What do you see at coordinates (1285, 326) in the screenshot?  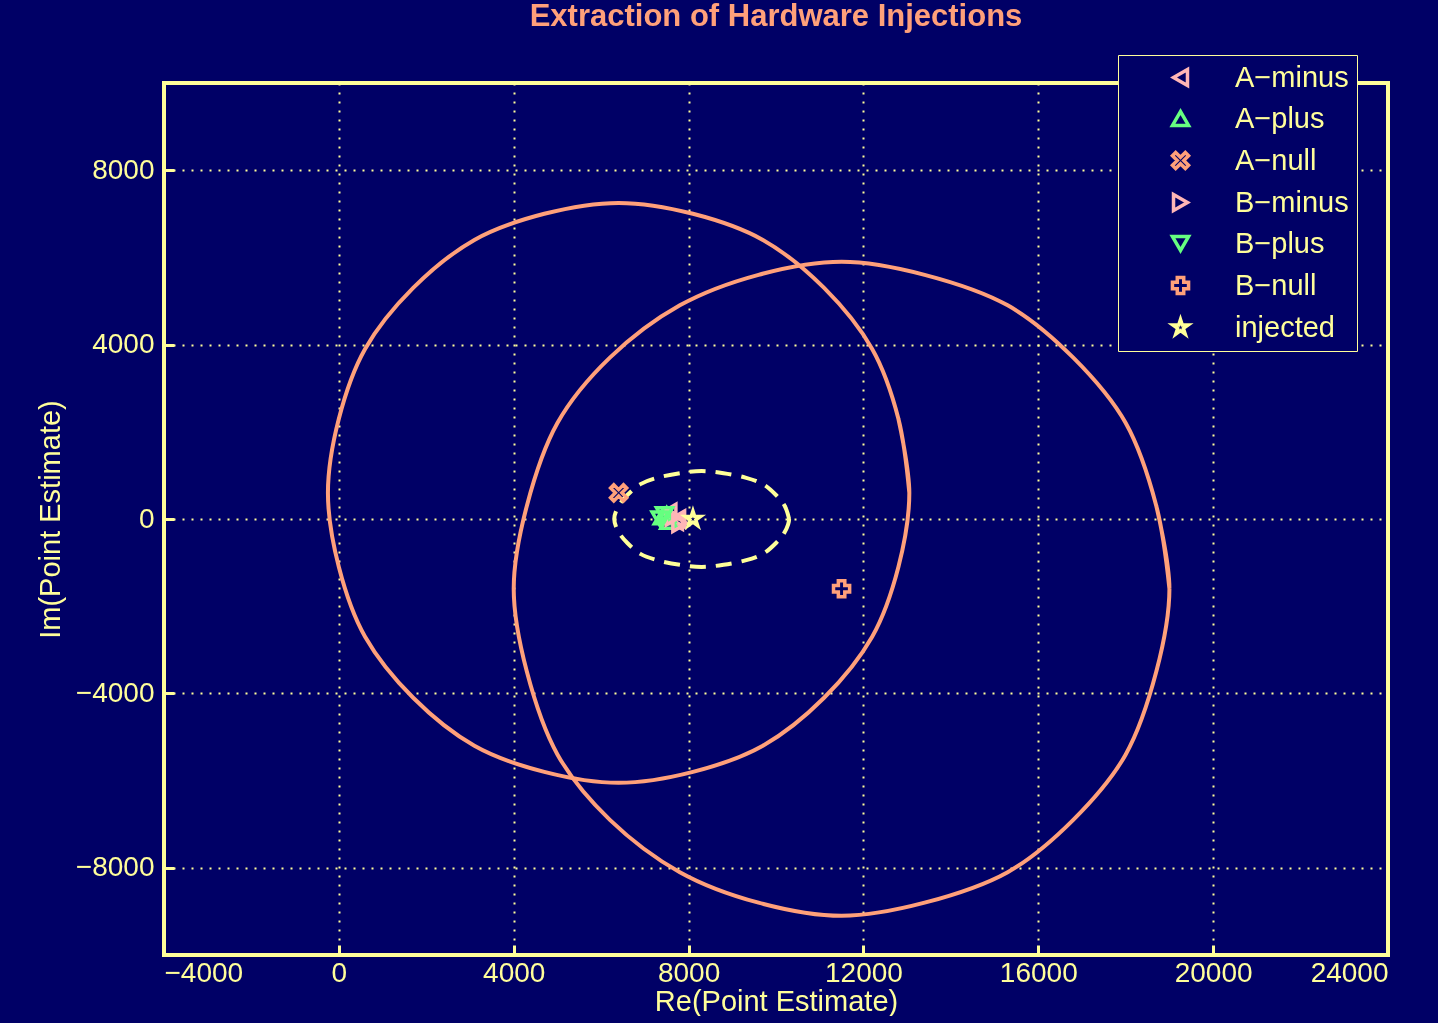 I see `legend-label: injected` at bounding box center [1285, 326].